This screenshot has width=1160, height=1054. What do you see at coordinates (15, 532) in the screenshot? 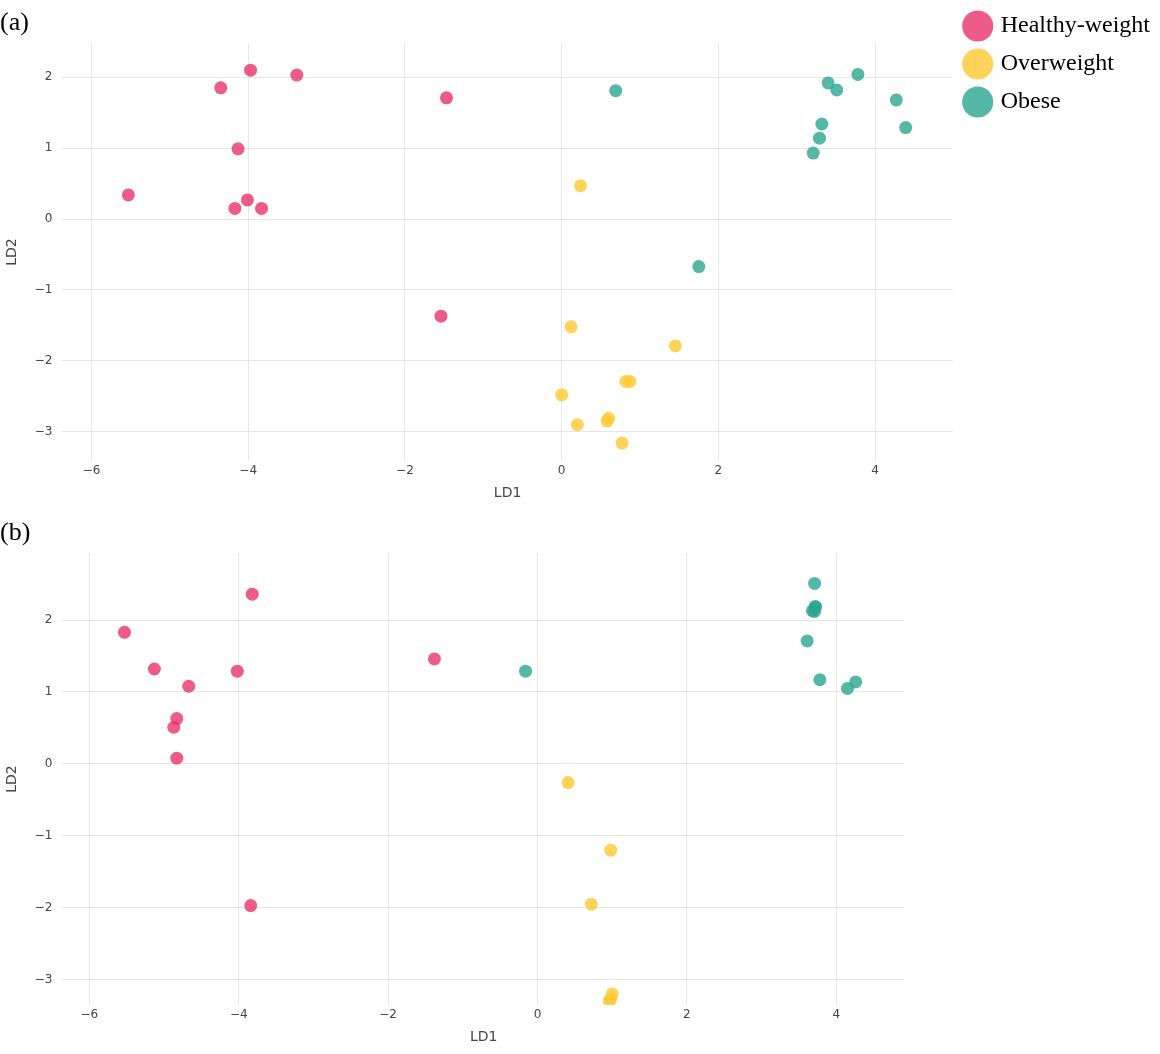
I see `chart-title: (b)` at bounding box center [15, 532].